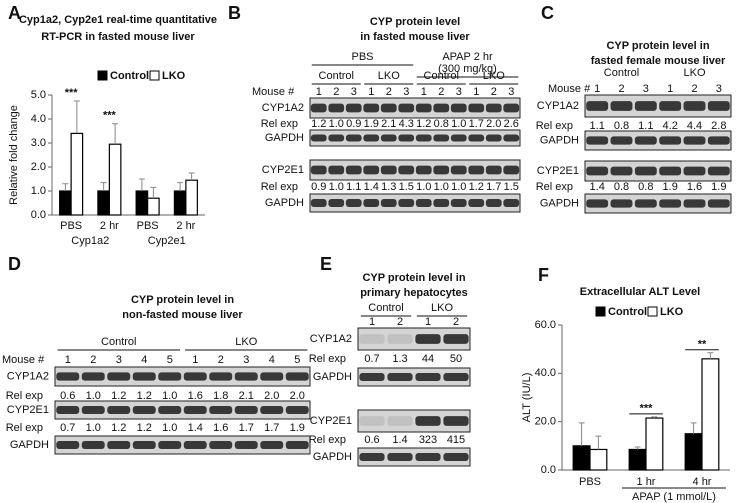  What do you see at coordinates (38, 167) in the screenshot?
I see `y-tick-label: 2.0` at bounding box center [38, 167].